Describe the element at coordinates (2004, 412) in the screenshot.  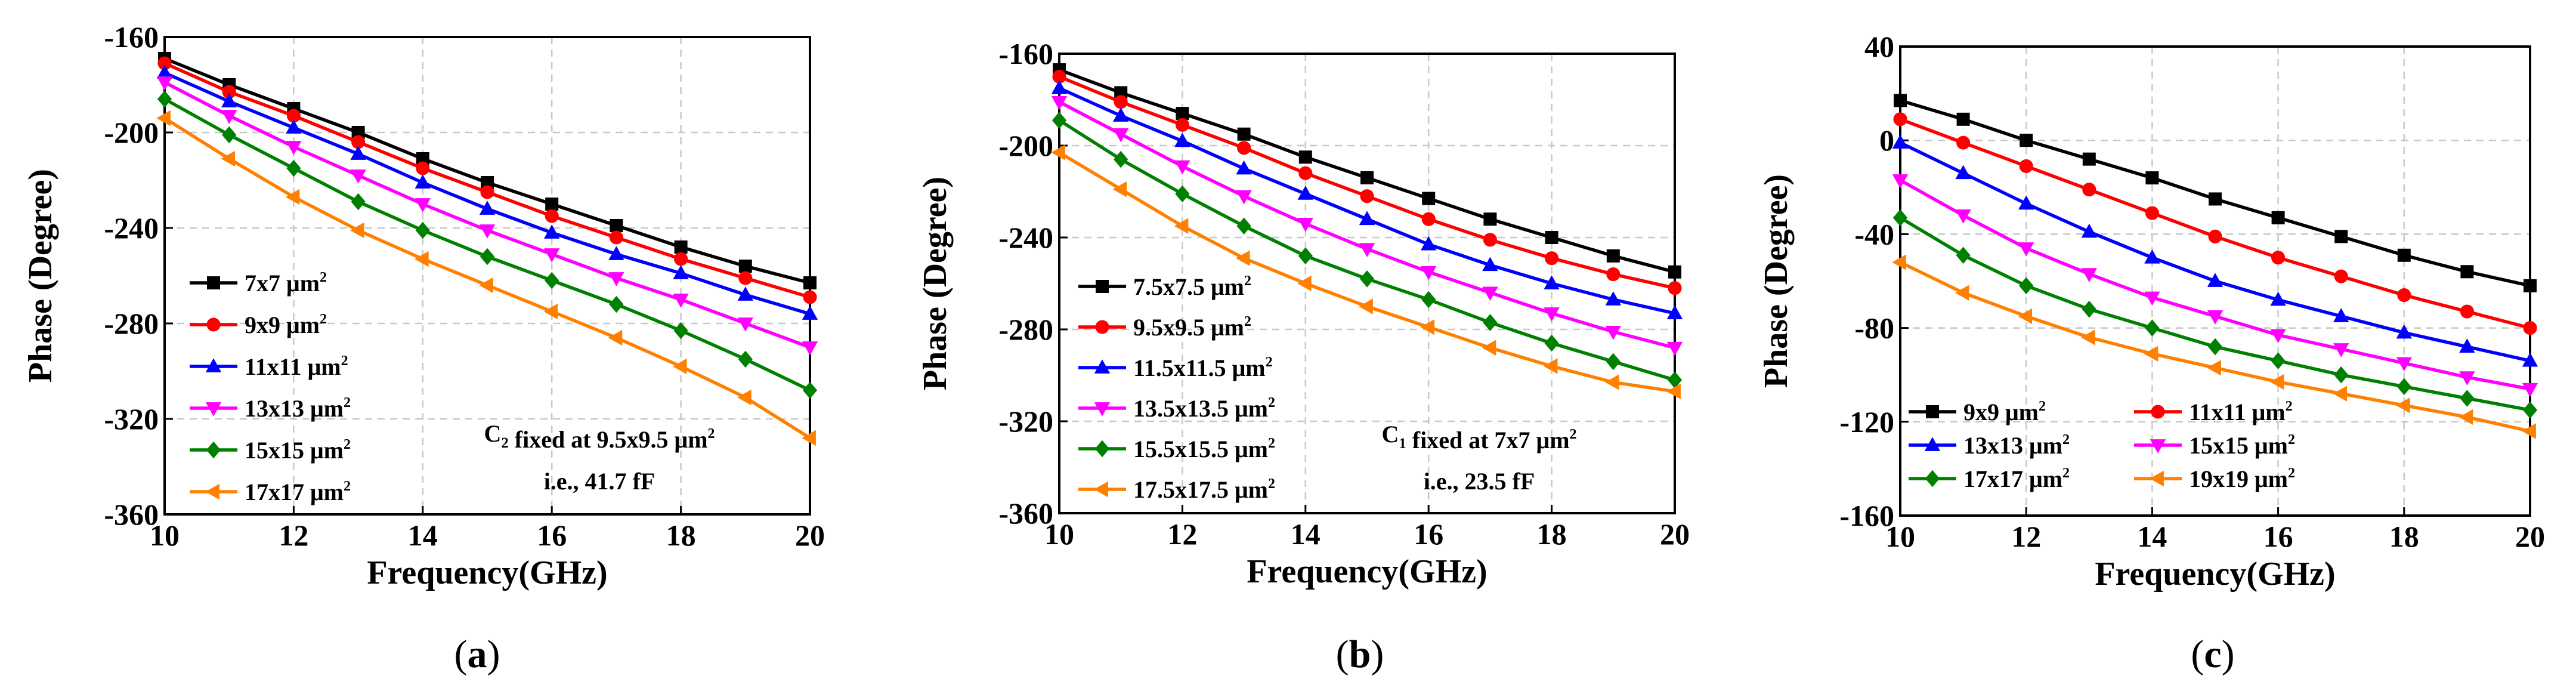
I see `legend-label: 9x9 μm2​` at that location.